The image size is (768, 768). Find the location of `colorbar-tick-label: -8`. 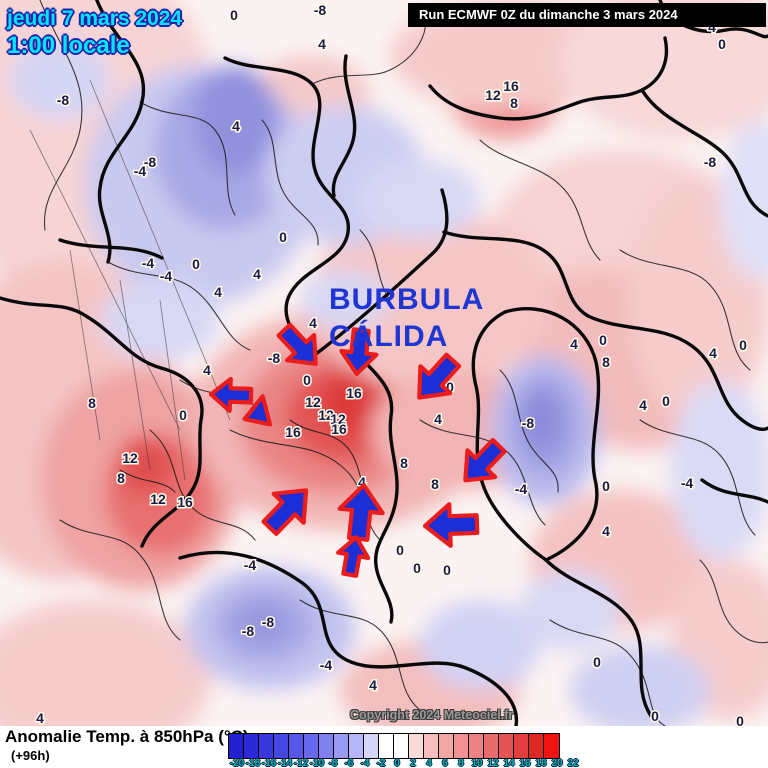

colorbar-tick-label: -8 is located at coordinates (333, 763).